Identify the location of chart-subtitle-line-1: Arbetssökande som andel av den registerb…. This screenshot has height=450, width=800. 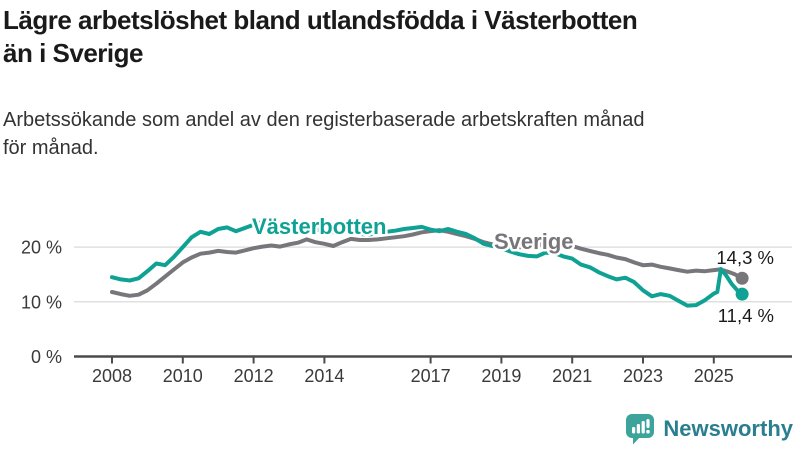
(324, 120).